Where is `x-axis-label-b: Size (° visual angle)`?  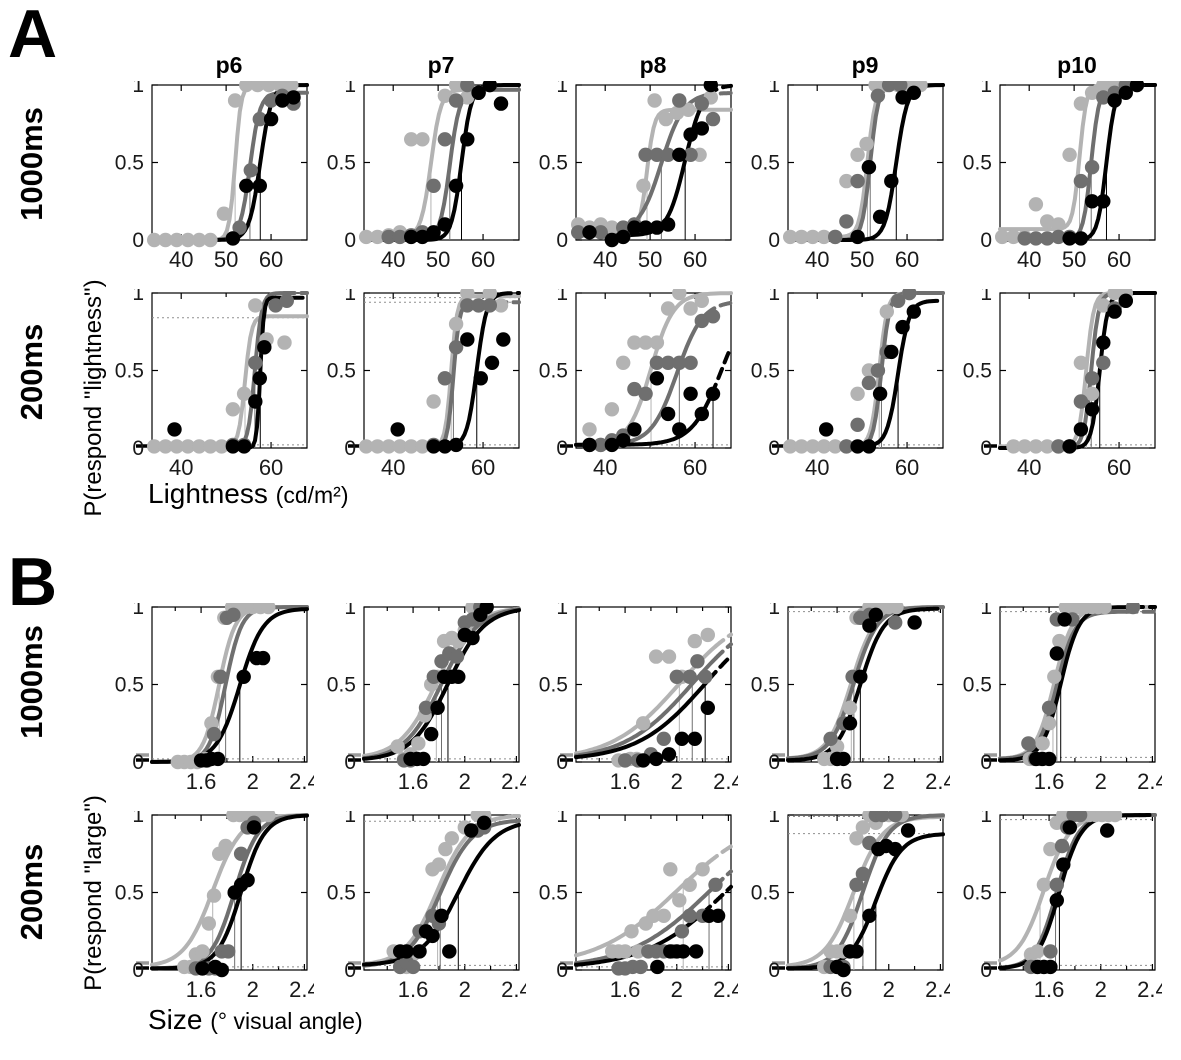
x-axis-label-b: Size (° visual angle) is located at coordinates (255, 1020).